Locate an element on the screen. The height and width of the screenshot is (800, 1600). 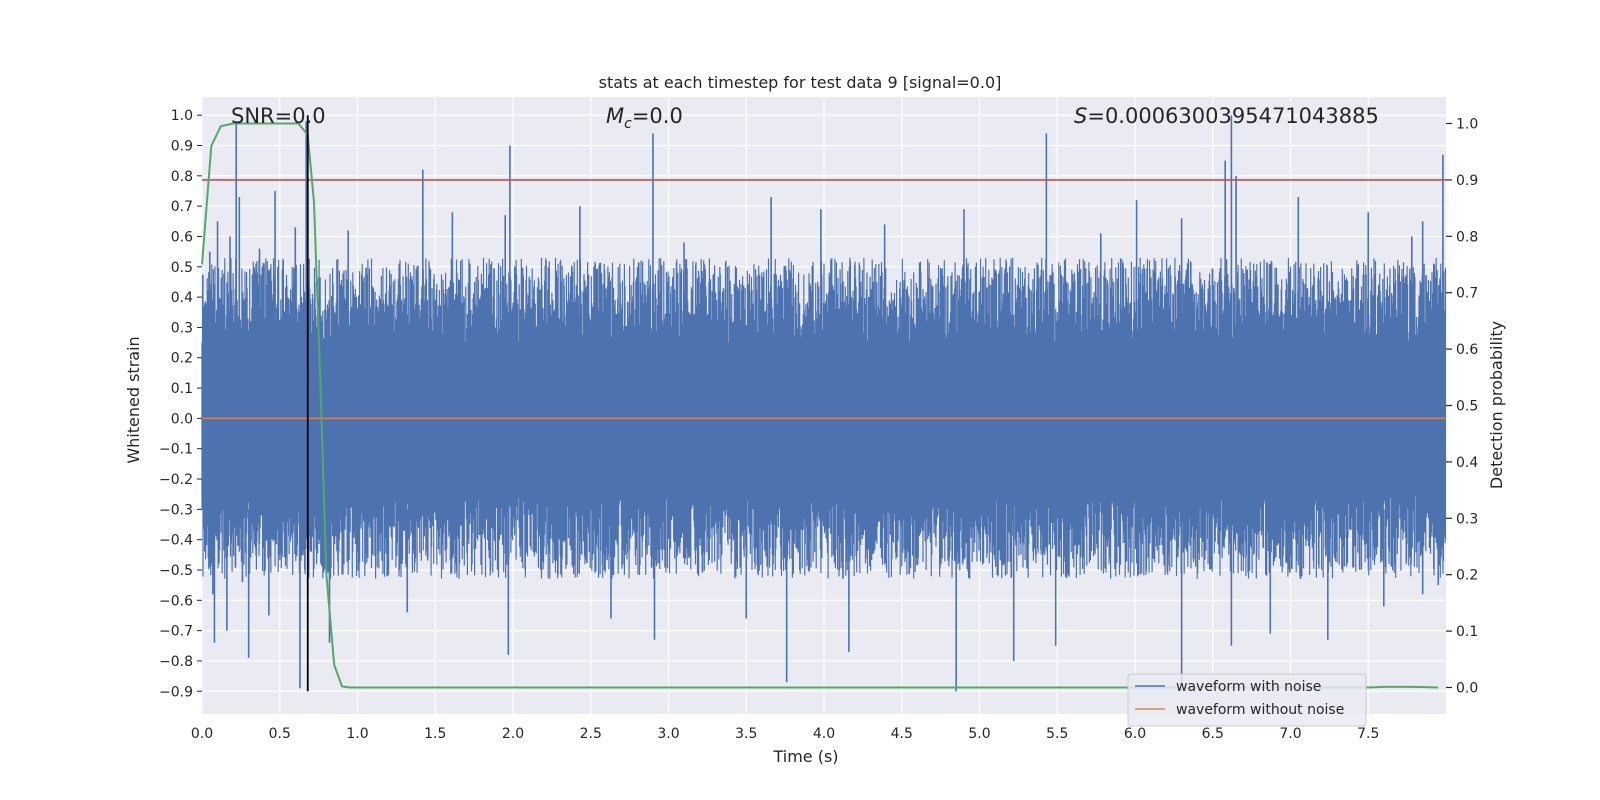
x-tick-label: 3.5 is located at coordinates (746, 734).